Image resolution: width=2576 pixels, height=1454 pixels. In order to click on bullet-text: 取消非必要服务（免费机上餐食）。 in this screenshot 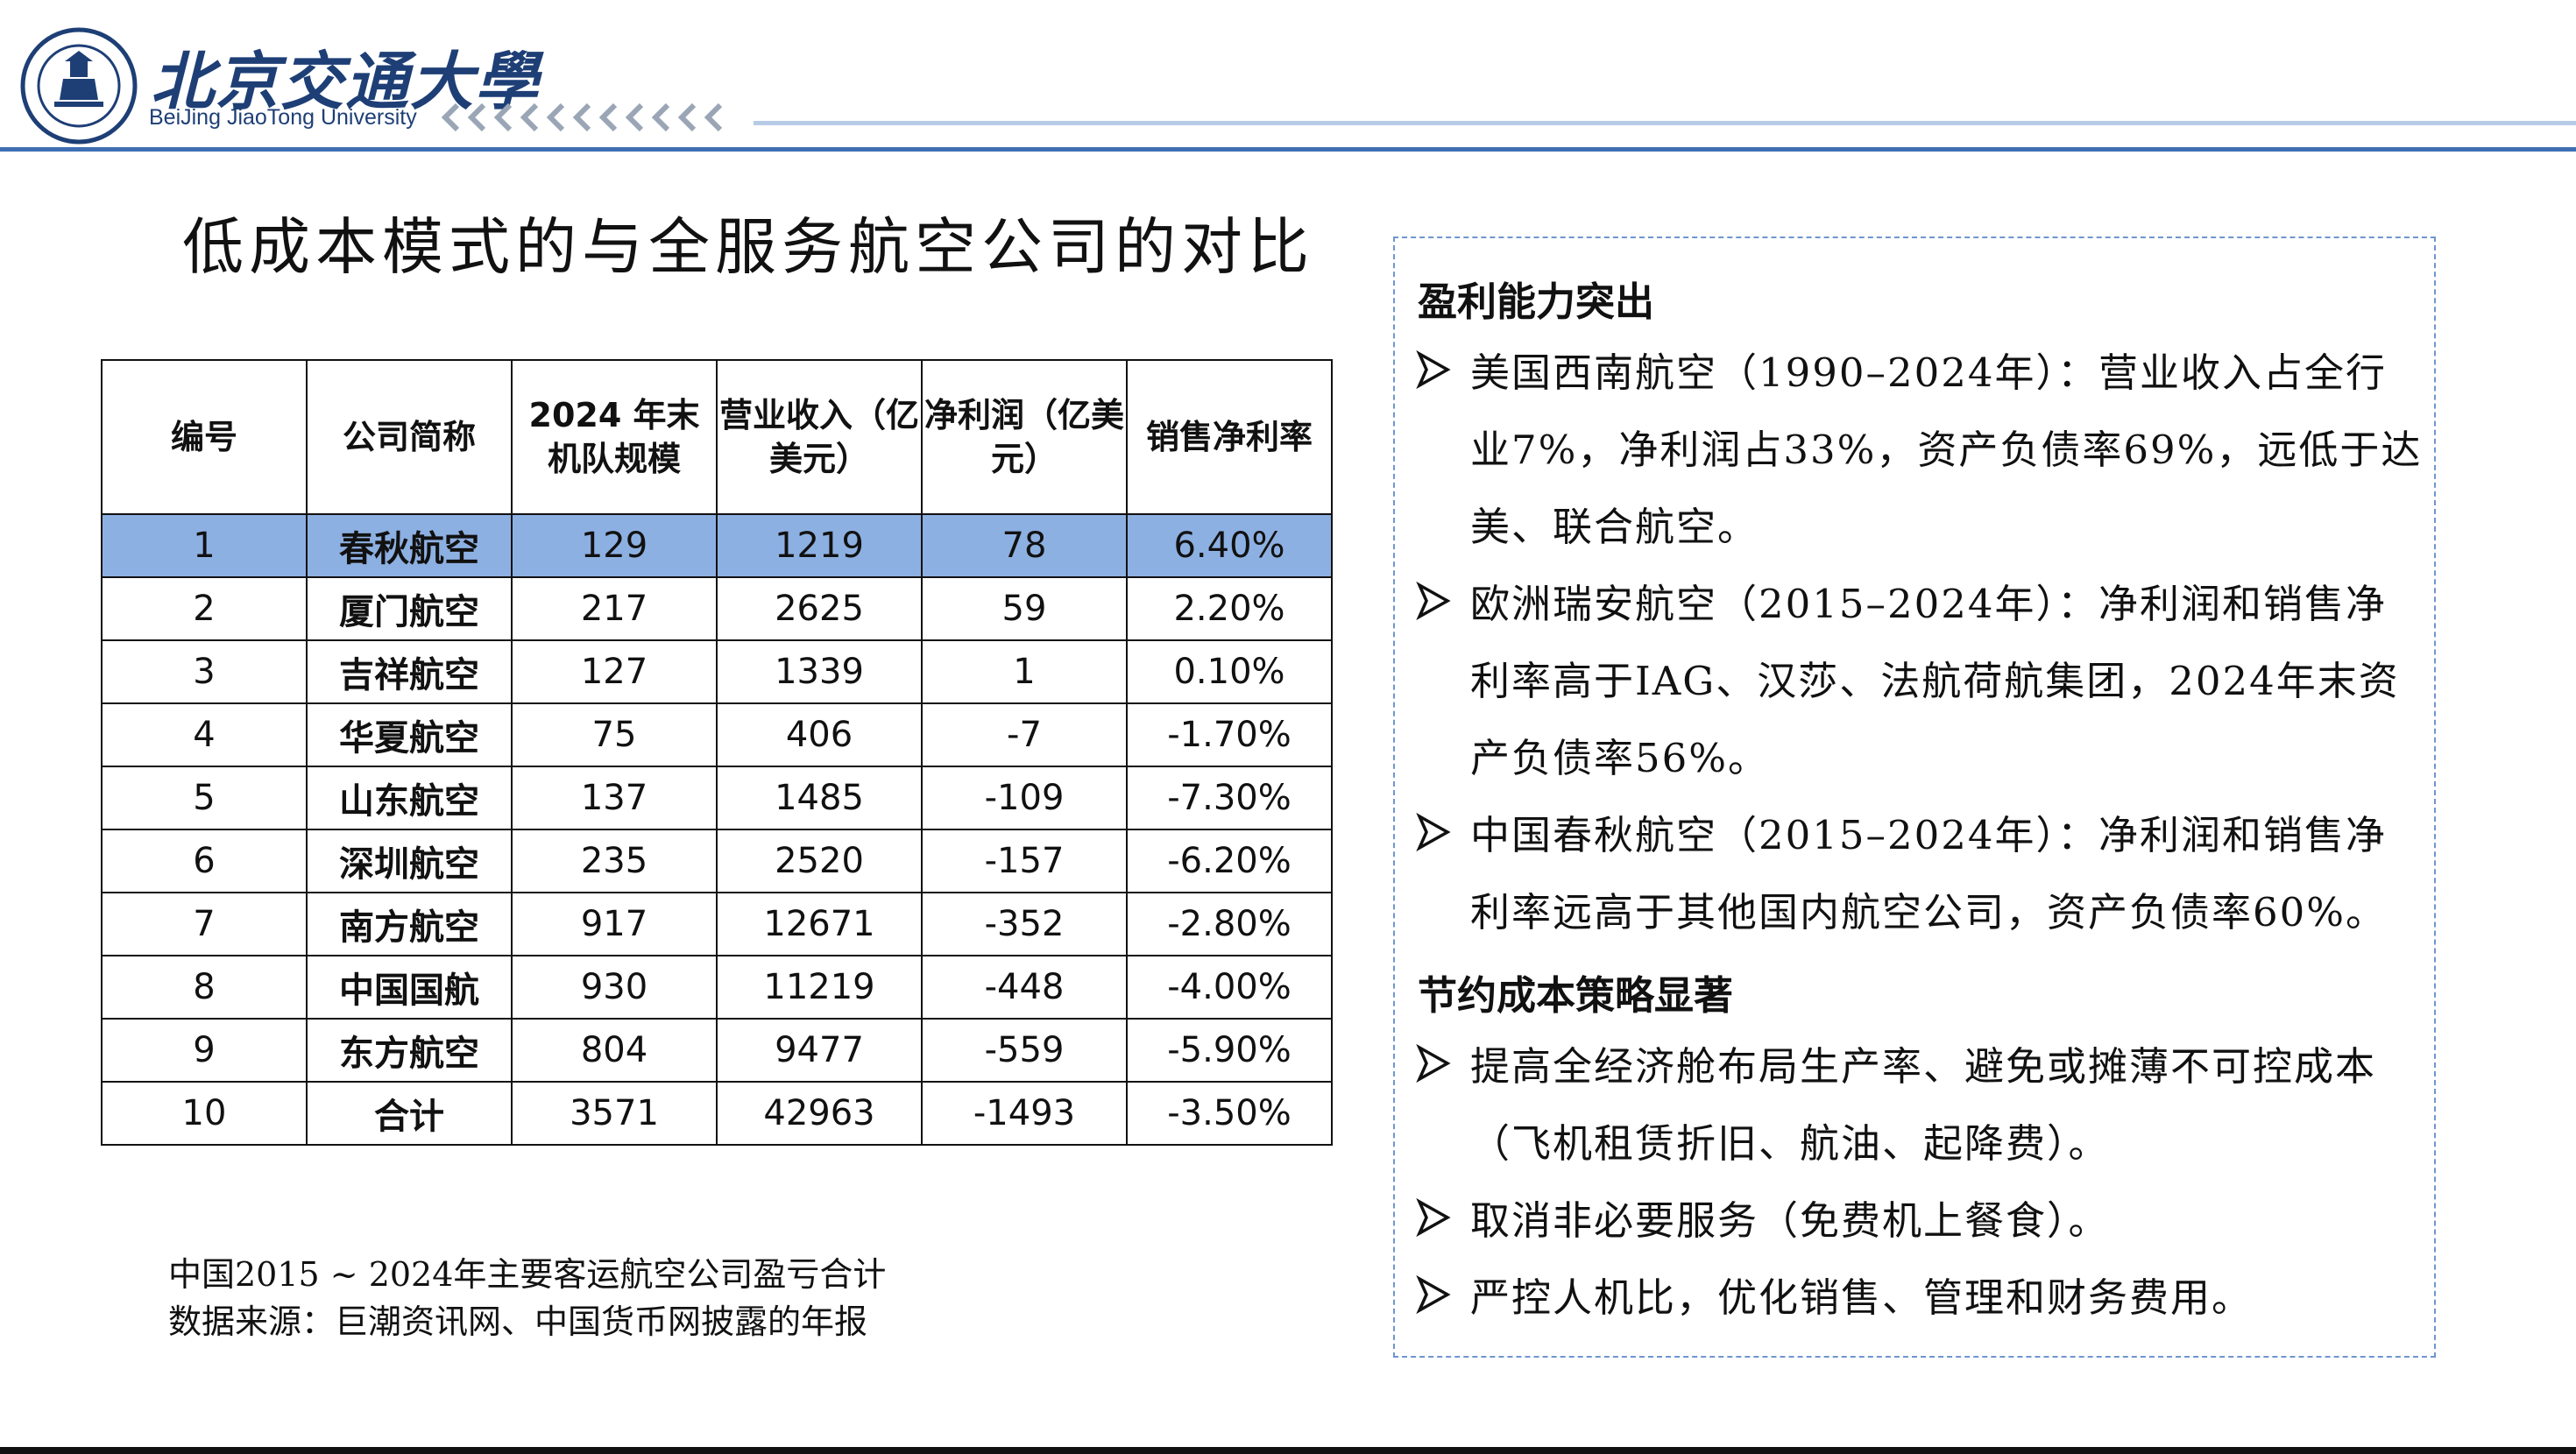, I will do `click(1790, 1220)`.